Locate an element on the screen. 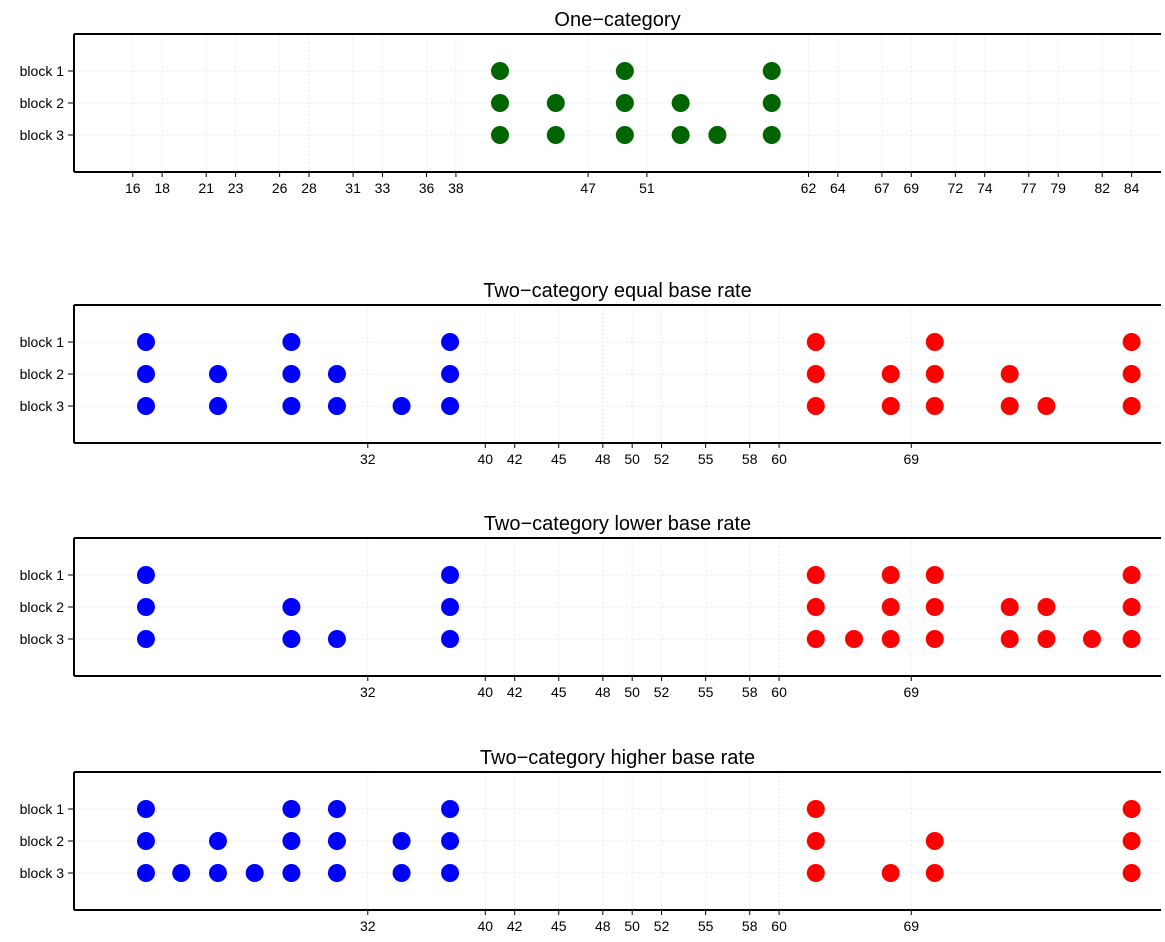  x-tick-label: 28 is located at coordinates (309, 188).